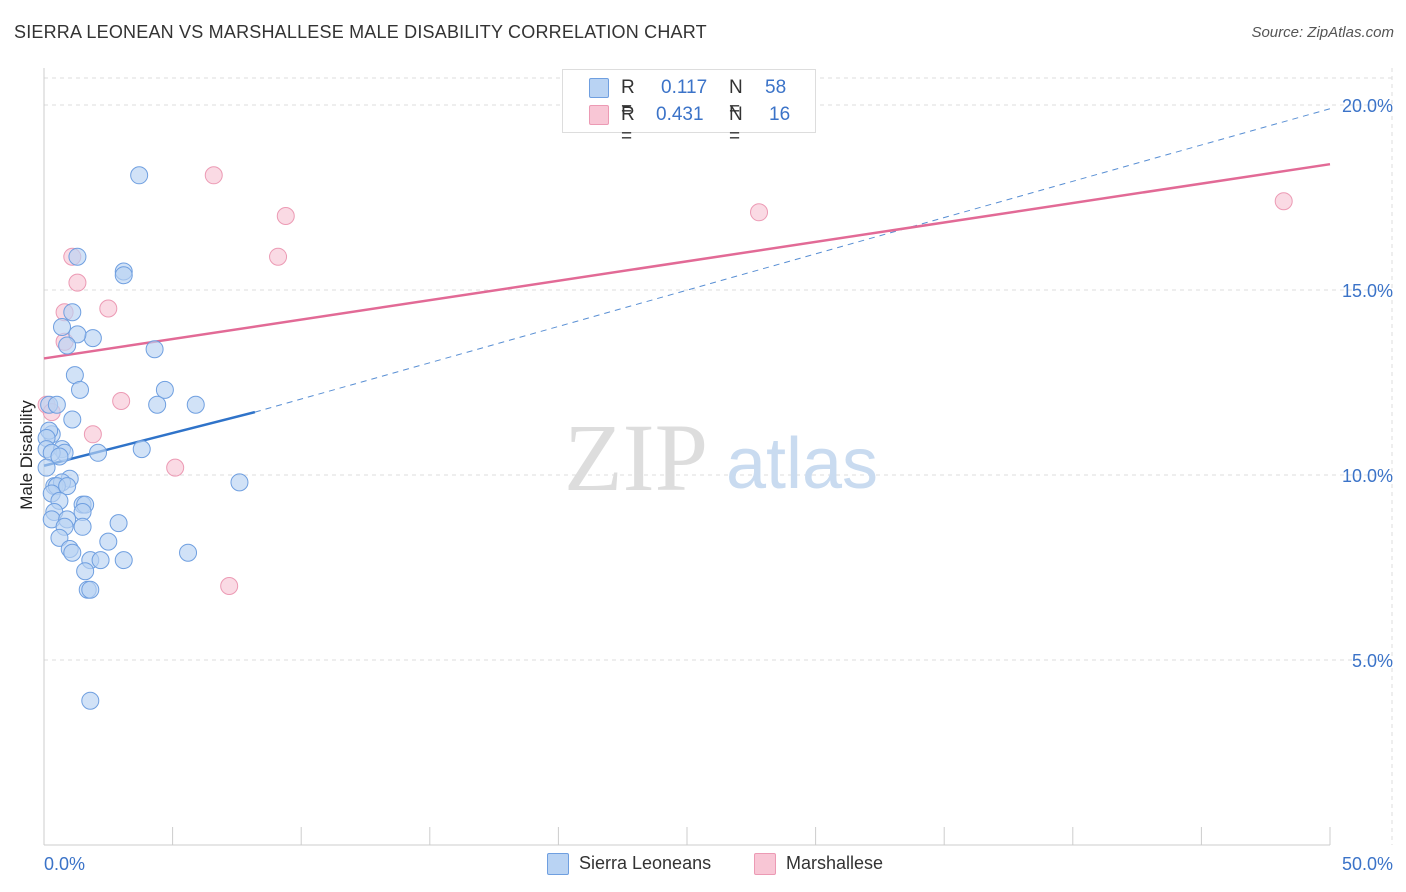 This screenshot has width=1406, height=892. What do you see at coordinates (1367, 291) in the screenshot?
I see `y-tick-label: 15.0%` at bounding box center [1367, 291].